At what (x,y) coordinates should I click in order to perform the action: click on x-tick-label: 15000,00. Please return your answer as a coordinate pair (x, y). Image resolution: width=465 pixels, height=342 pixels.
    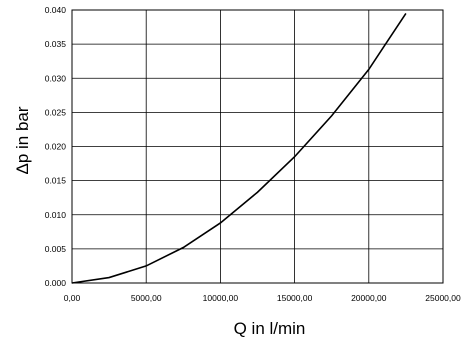
    Looking at the image, I should click on (295, 298).